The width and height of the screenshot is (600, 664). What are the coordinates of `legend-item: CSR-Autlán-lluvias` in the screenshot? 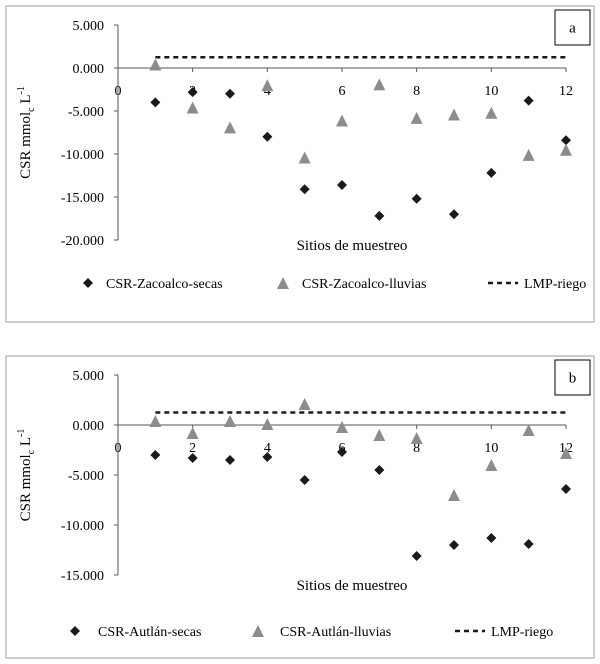 It's located at (321, 632).